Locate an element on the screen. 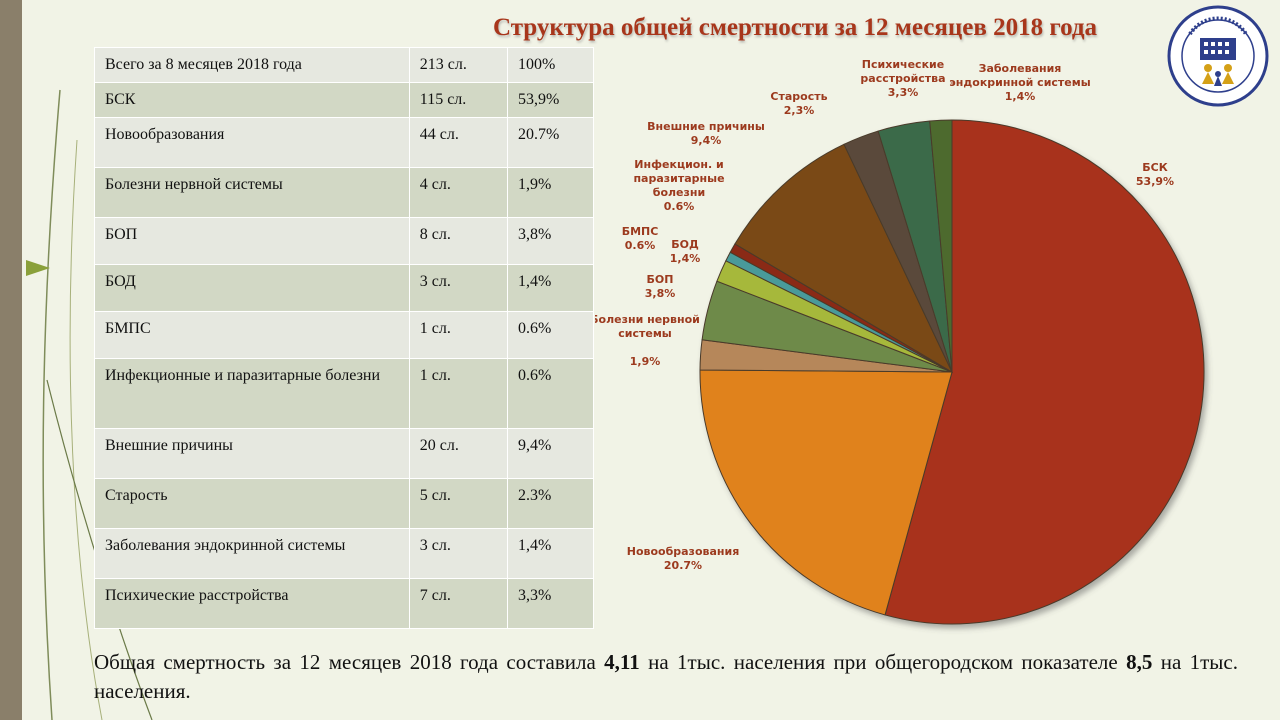 This screenshot has height=720, width=1280. table-cell-name: Болезни нервной системы is located at coordinates (252, 192).